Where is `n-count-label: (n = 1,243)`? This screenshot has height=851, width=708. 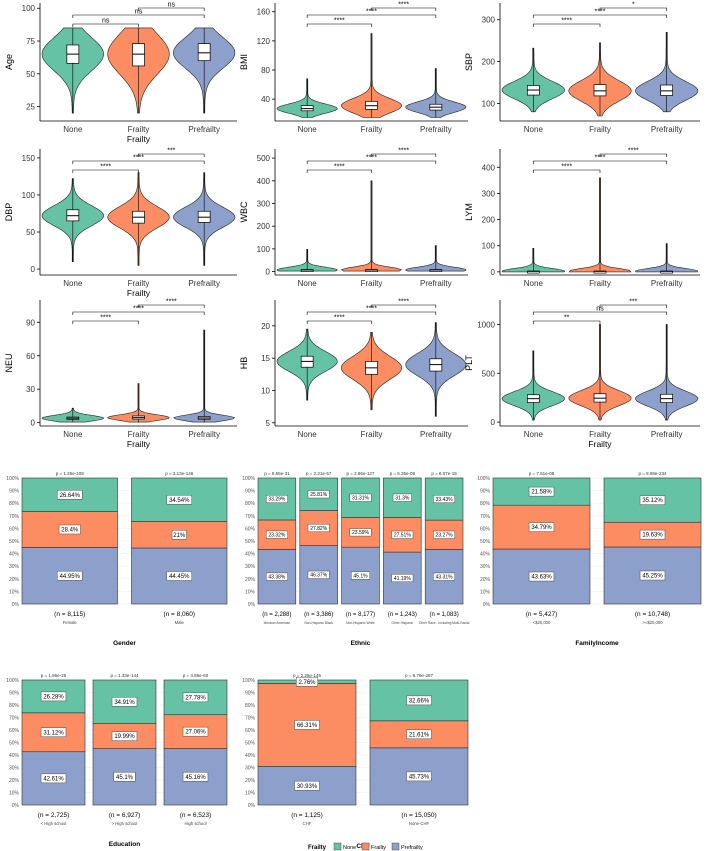 n-count-label: (n = 1,243) is located at coordinates (402, 615).